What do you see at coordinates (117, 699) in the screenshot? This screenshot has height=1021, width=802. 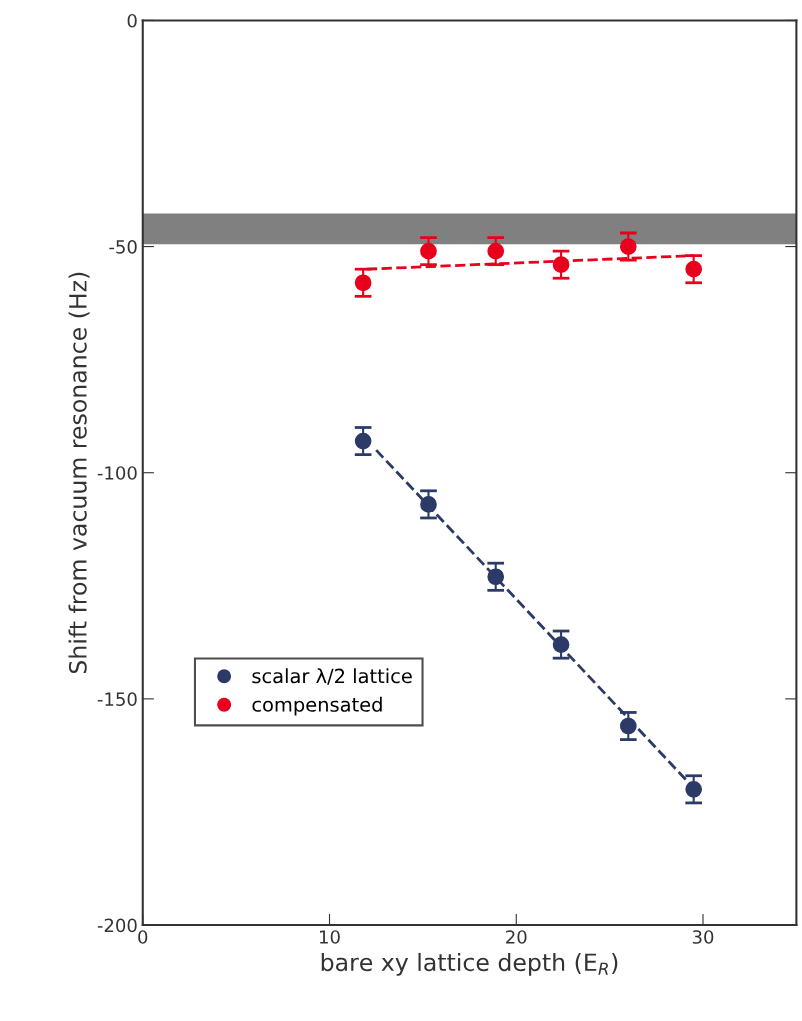 I see `y-tick-label: -150` at bounding box center [117, 699].